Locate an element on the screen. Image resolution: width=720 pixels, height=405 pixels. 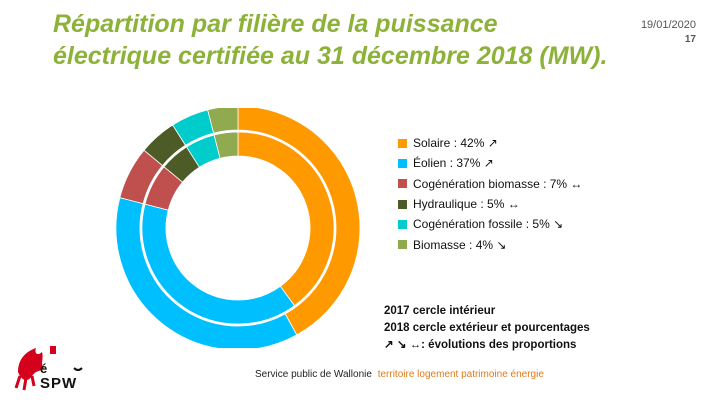
note-inner-ring: 2017 cercle intérieur is located at coordinates (440, 311).